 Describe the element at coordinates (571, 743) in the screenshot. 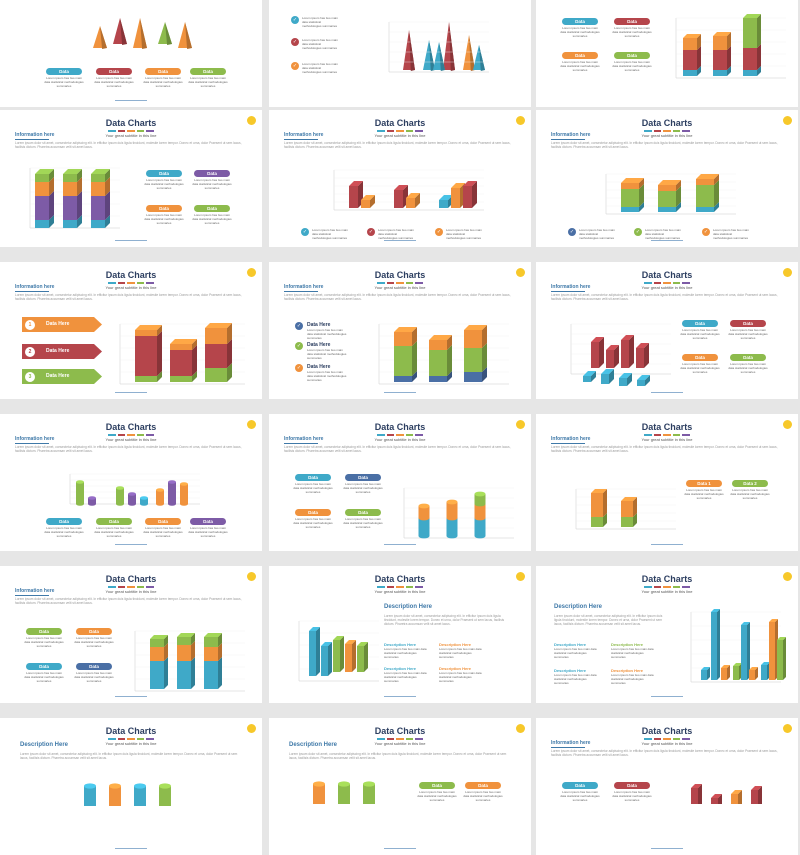

I see `info-heading: Information here` at that location.